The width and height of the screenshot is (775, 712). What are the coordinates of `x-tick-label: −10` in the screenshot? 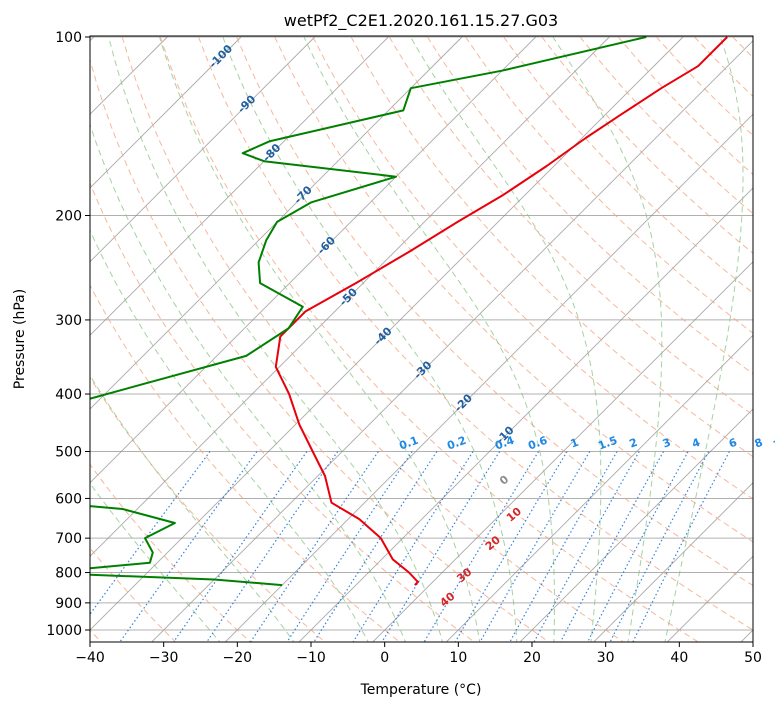 It's located at (311, 658).